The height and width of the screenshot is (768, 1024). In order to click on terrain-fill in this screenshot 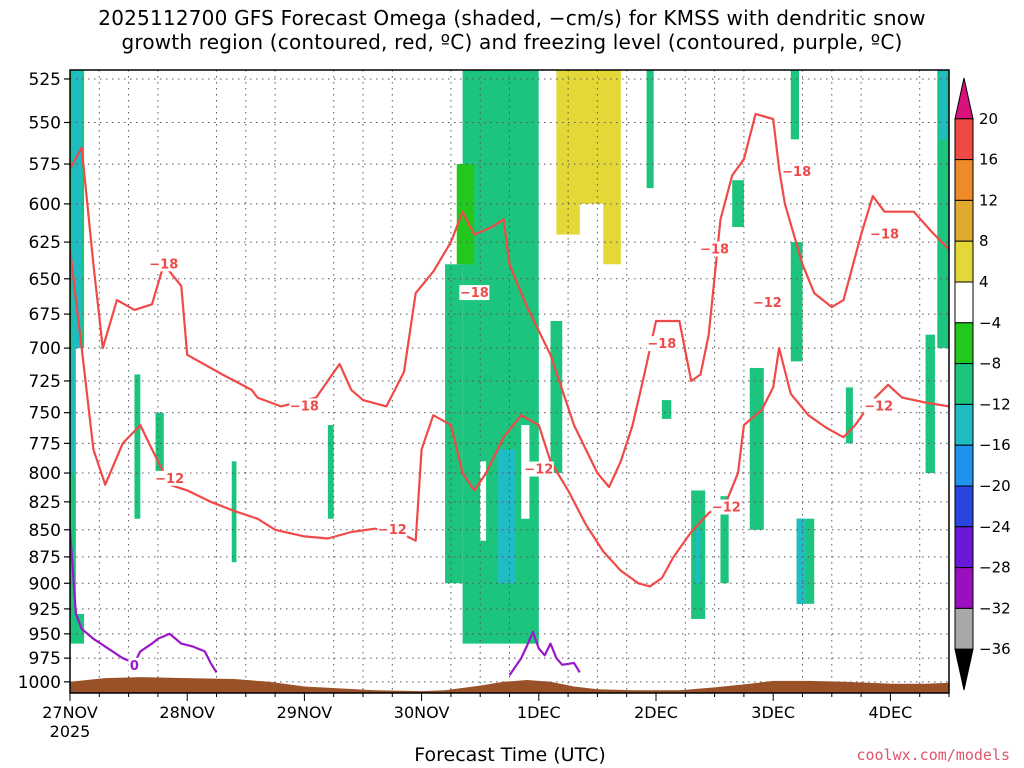, I will do `click(509, 685)`.